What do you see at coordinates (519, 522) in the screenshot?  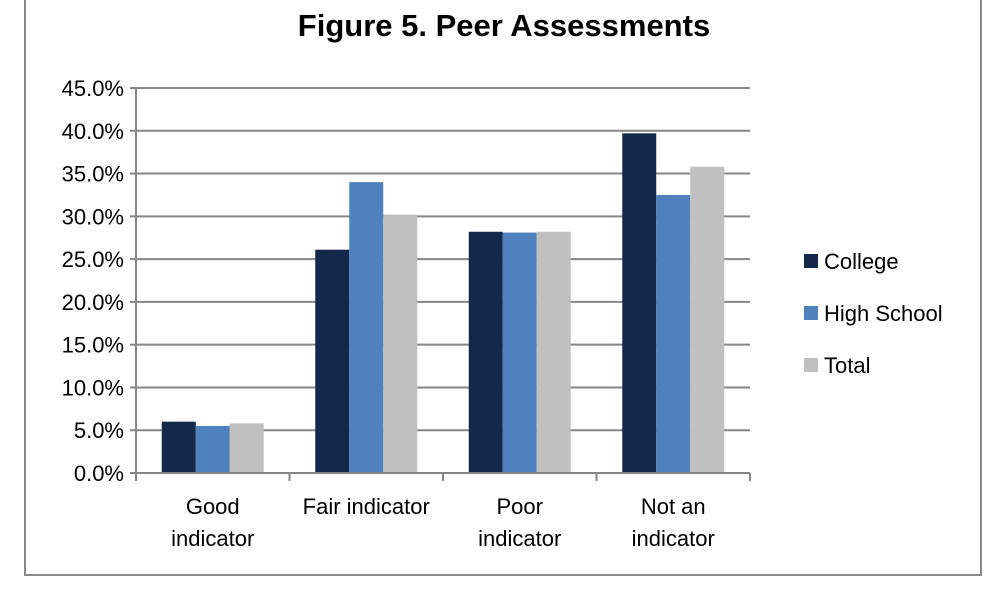 I see `x-tick-label: Poor indicator` at bounding box center [519, 522].